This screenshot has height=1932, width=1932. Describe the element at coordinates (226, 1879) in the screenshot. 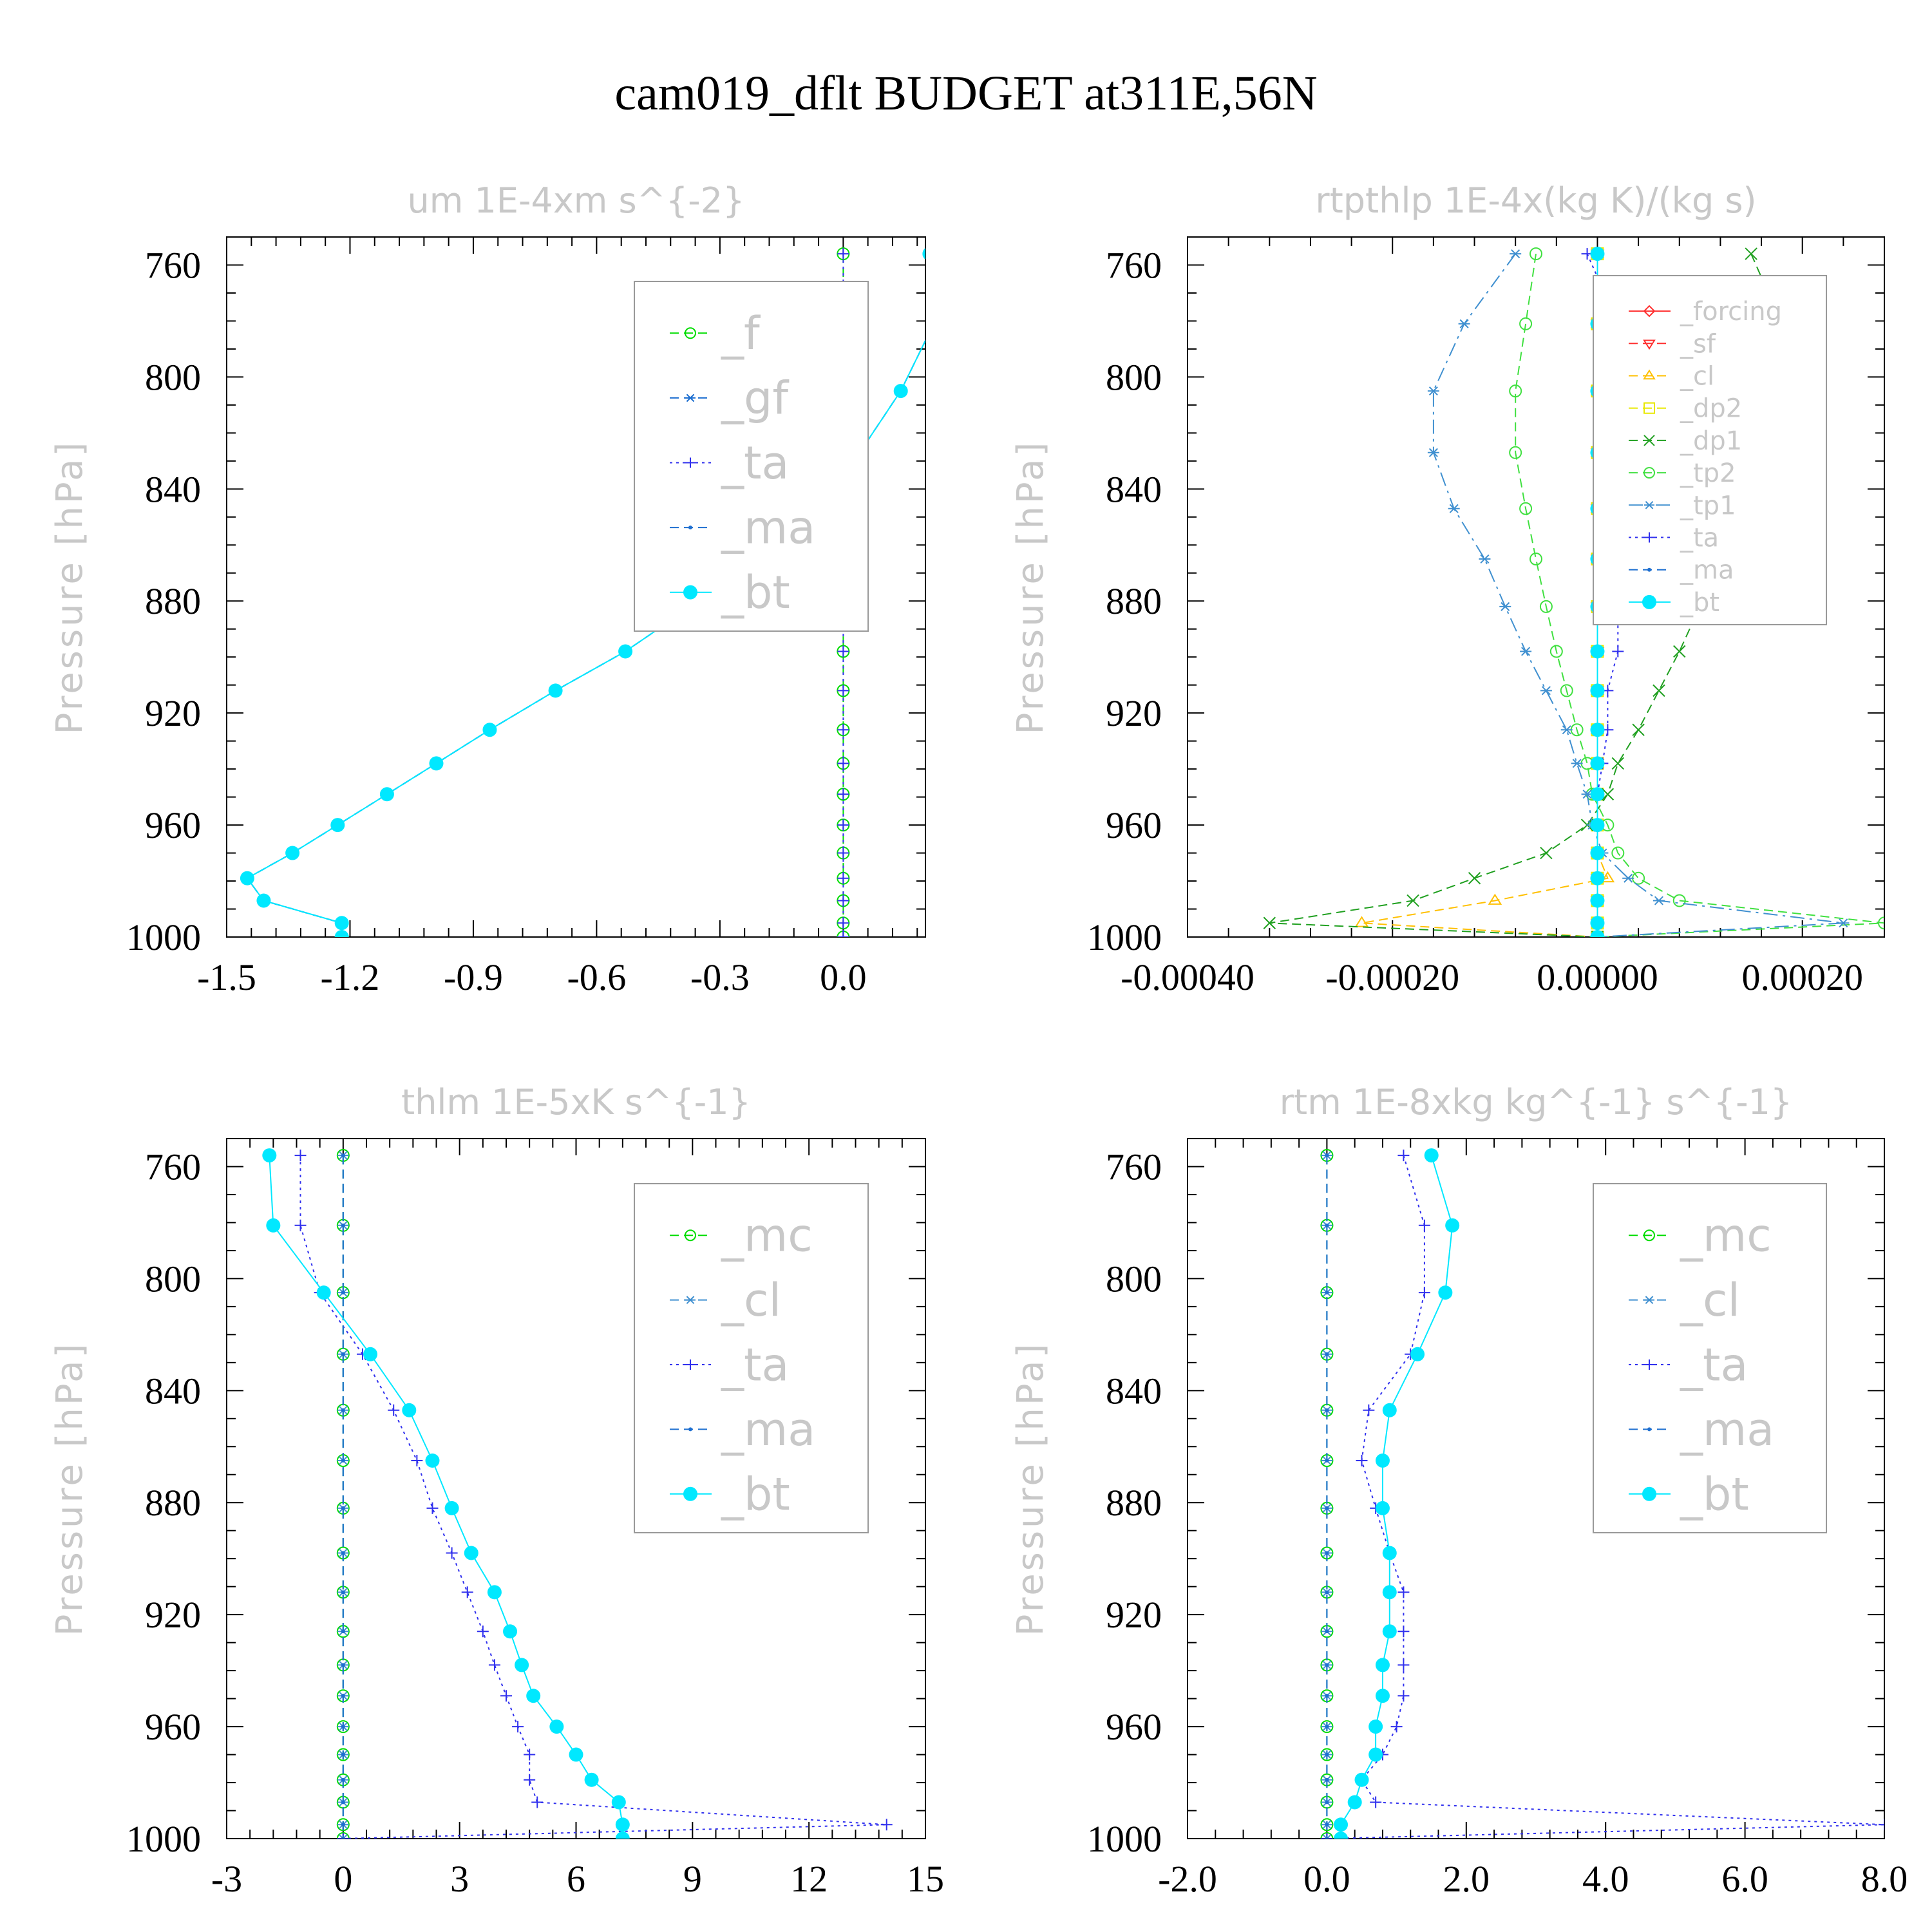

I see `x-tick-label: -3` at that location.